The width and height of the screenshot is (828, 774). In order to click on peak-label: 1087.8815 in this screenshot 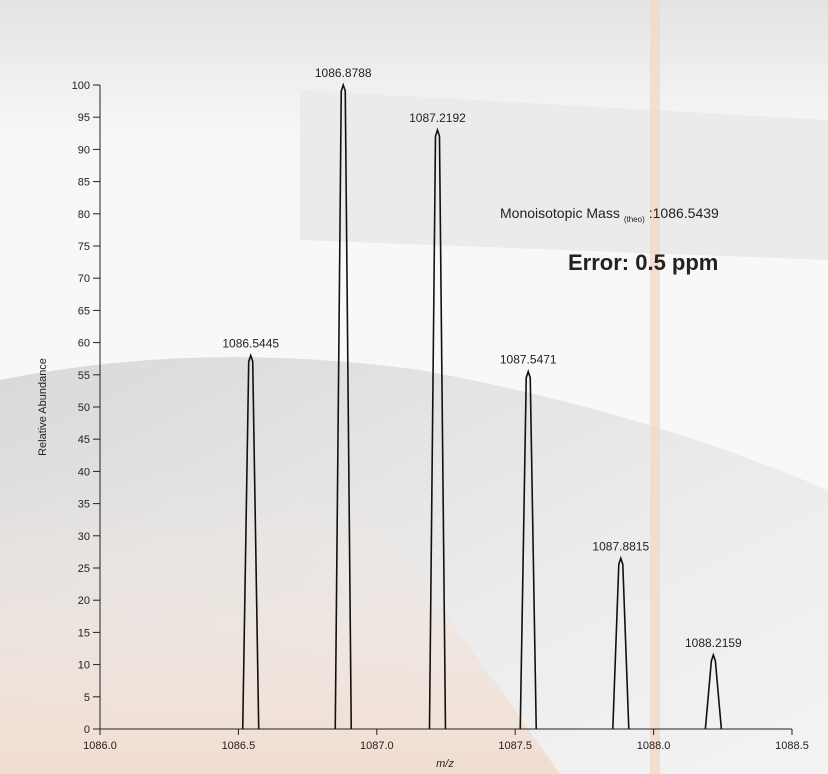, I will do `click(620, 546)`.